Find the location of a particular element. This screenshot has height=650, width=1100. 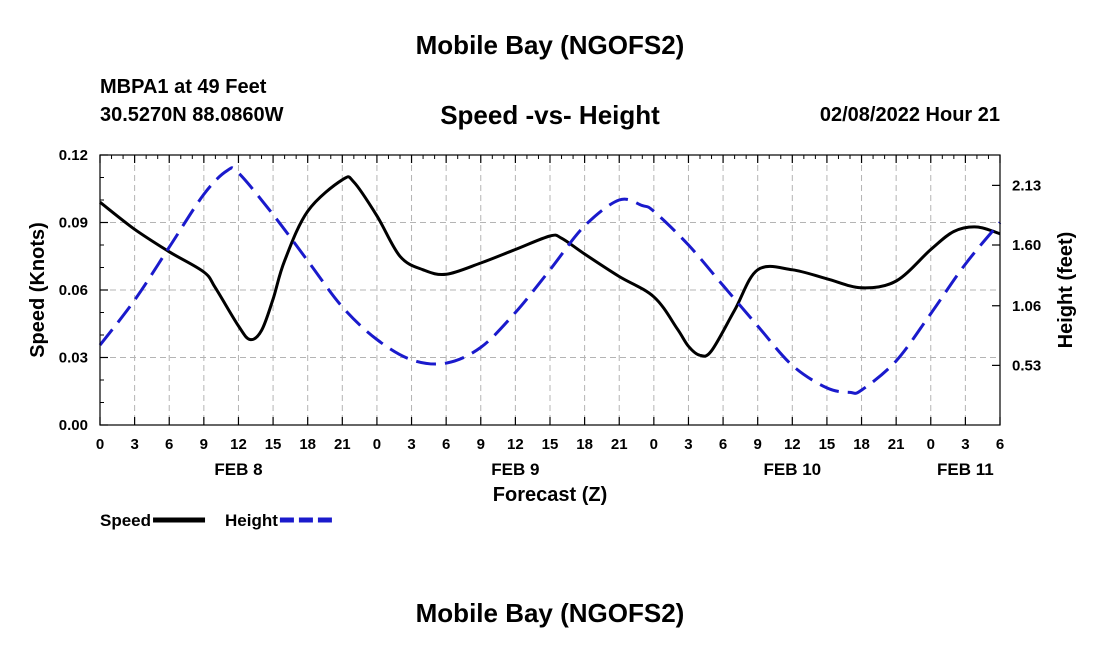

station-name: MBPA1 at 49 Feet is located at coordinates (183, 87).